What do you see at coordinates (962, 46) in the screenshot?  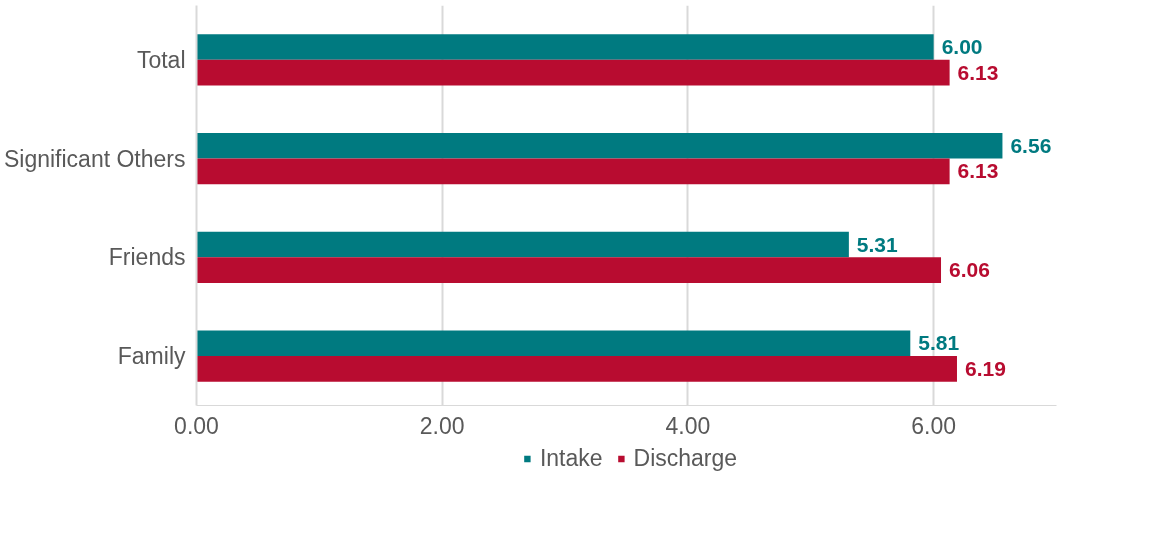 I see `data-label: 6.00` at bounding box center [962, 46].